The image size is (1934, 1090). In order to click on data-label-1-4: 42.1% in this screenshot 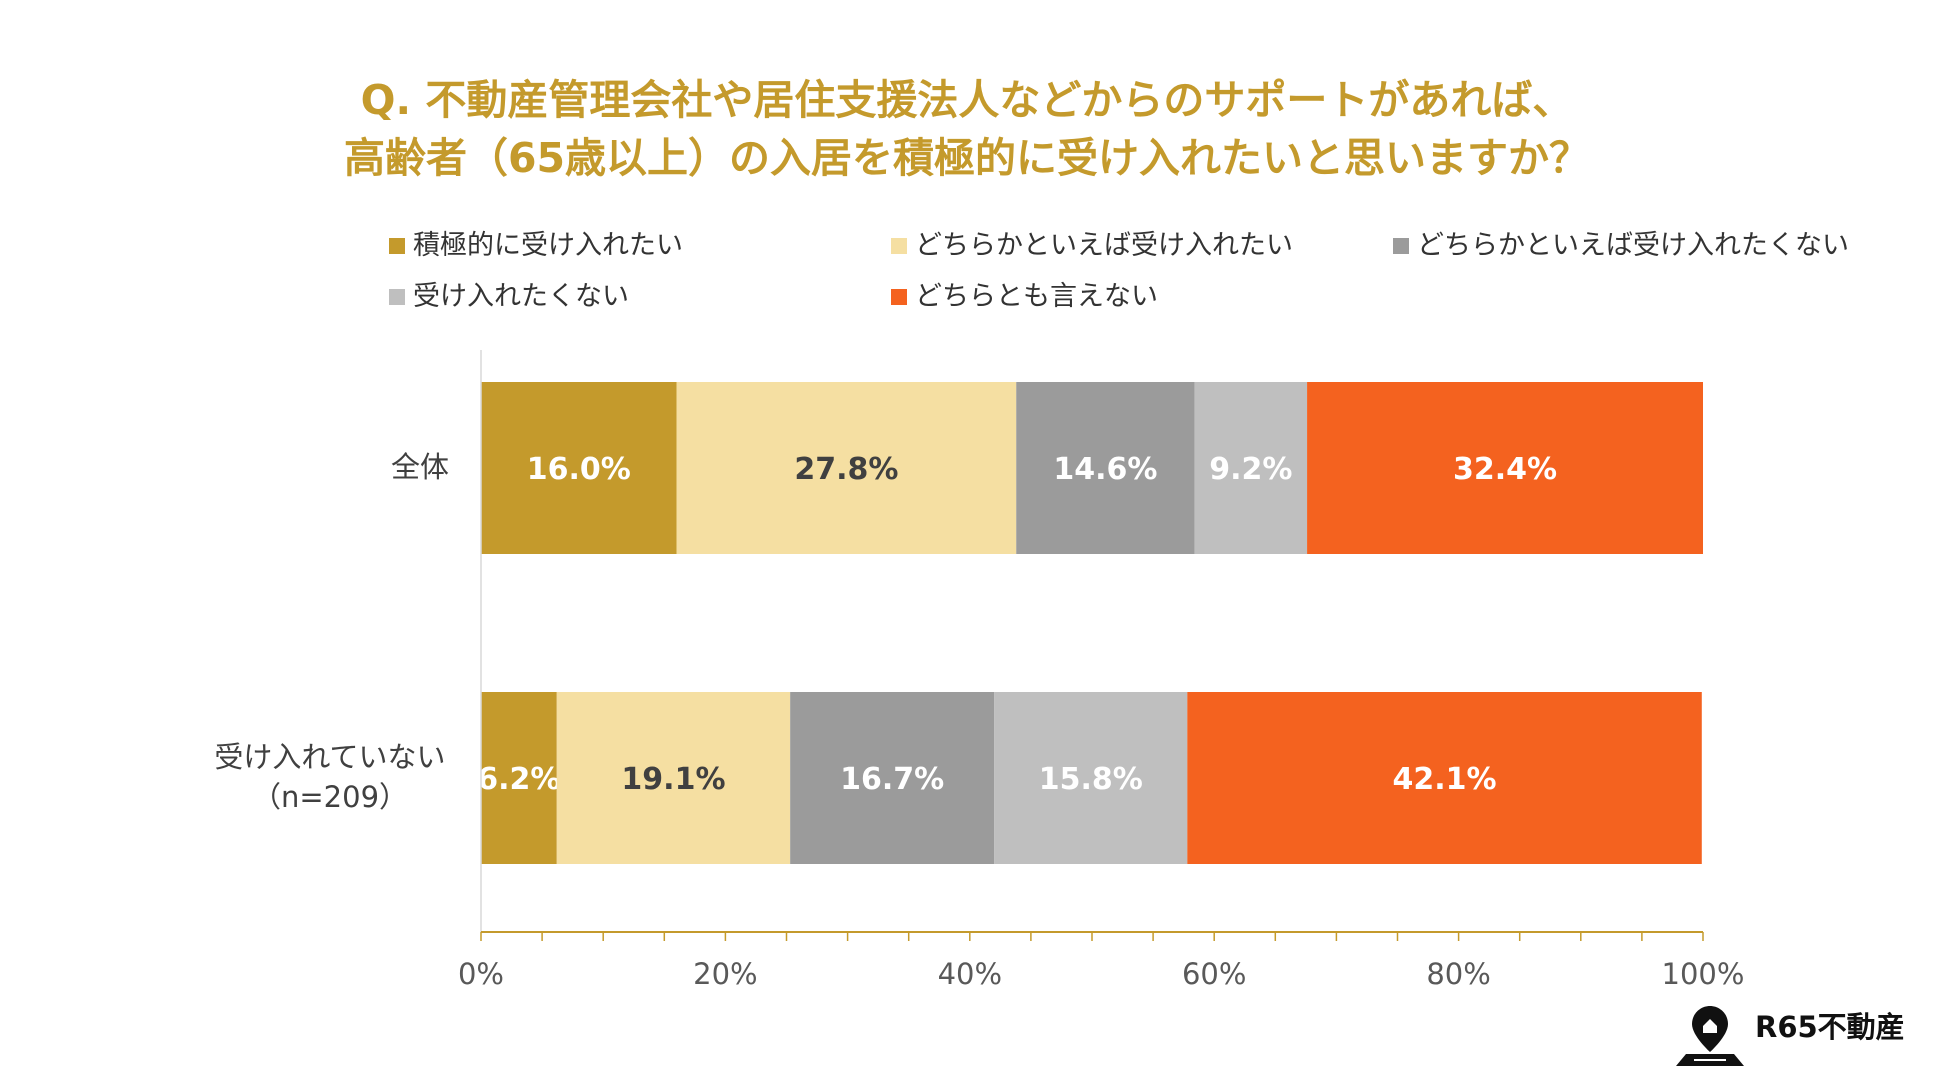, I will do `click(1445, 779)`.